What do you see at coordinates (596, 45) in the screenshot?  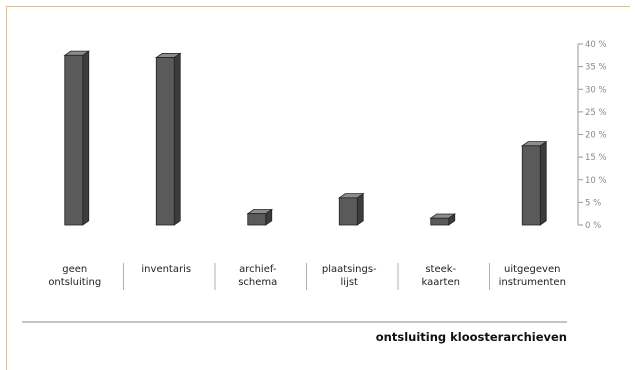 I see `y-tick-label: 40 %` at bounding box center [596, 45].